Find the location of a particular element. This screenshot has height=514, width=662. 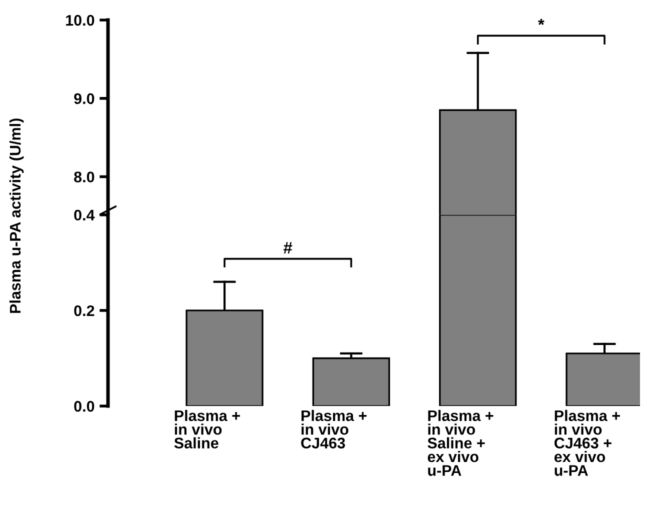

x-tick-label: Plasma + in vivo CJ463 + ex vivo u-PA is located at coordinates (587, 443).